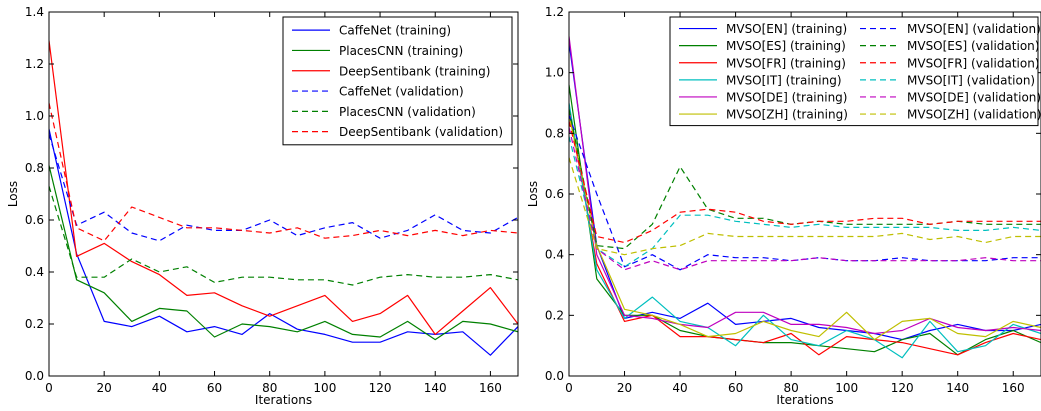 This screenshot has height=411, width=1041. I want to click on legend-label-5: MVSO[ZH] (training), so click(787, 115).